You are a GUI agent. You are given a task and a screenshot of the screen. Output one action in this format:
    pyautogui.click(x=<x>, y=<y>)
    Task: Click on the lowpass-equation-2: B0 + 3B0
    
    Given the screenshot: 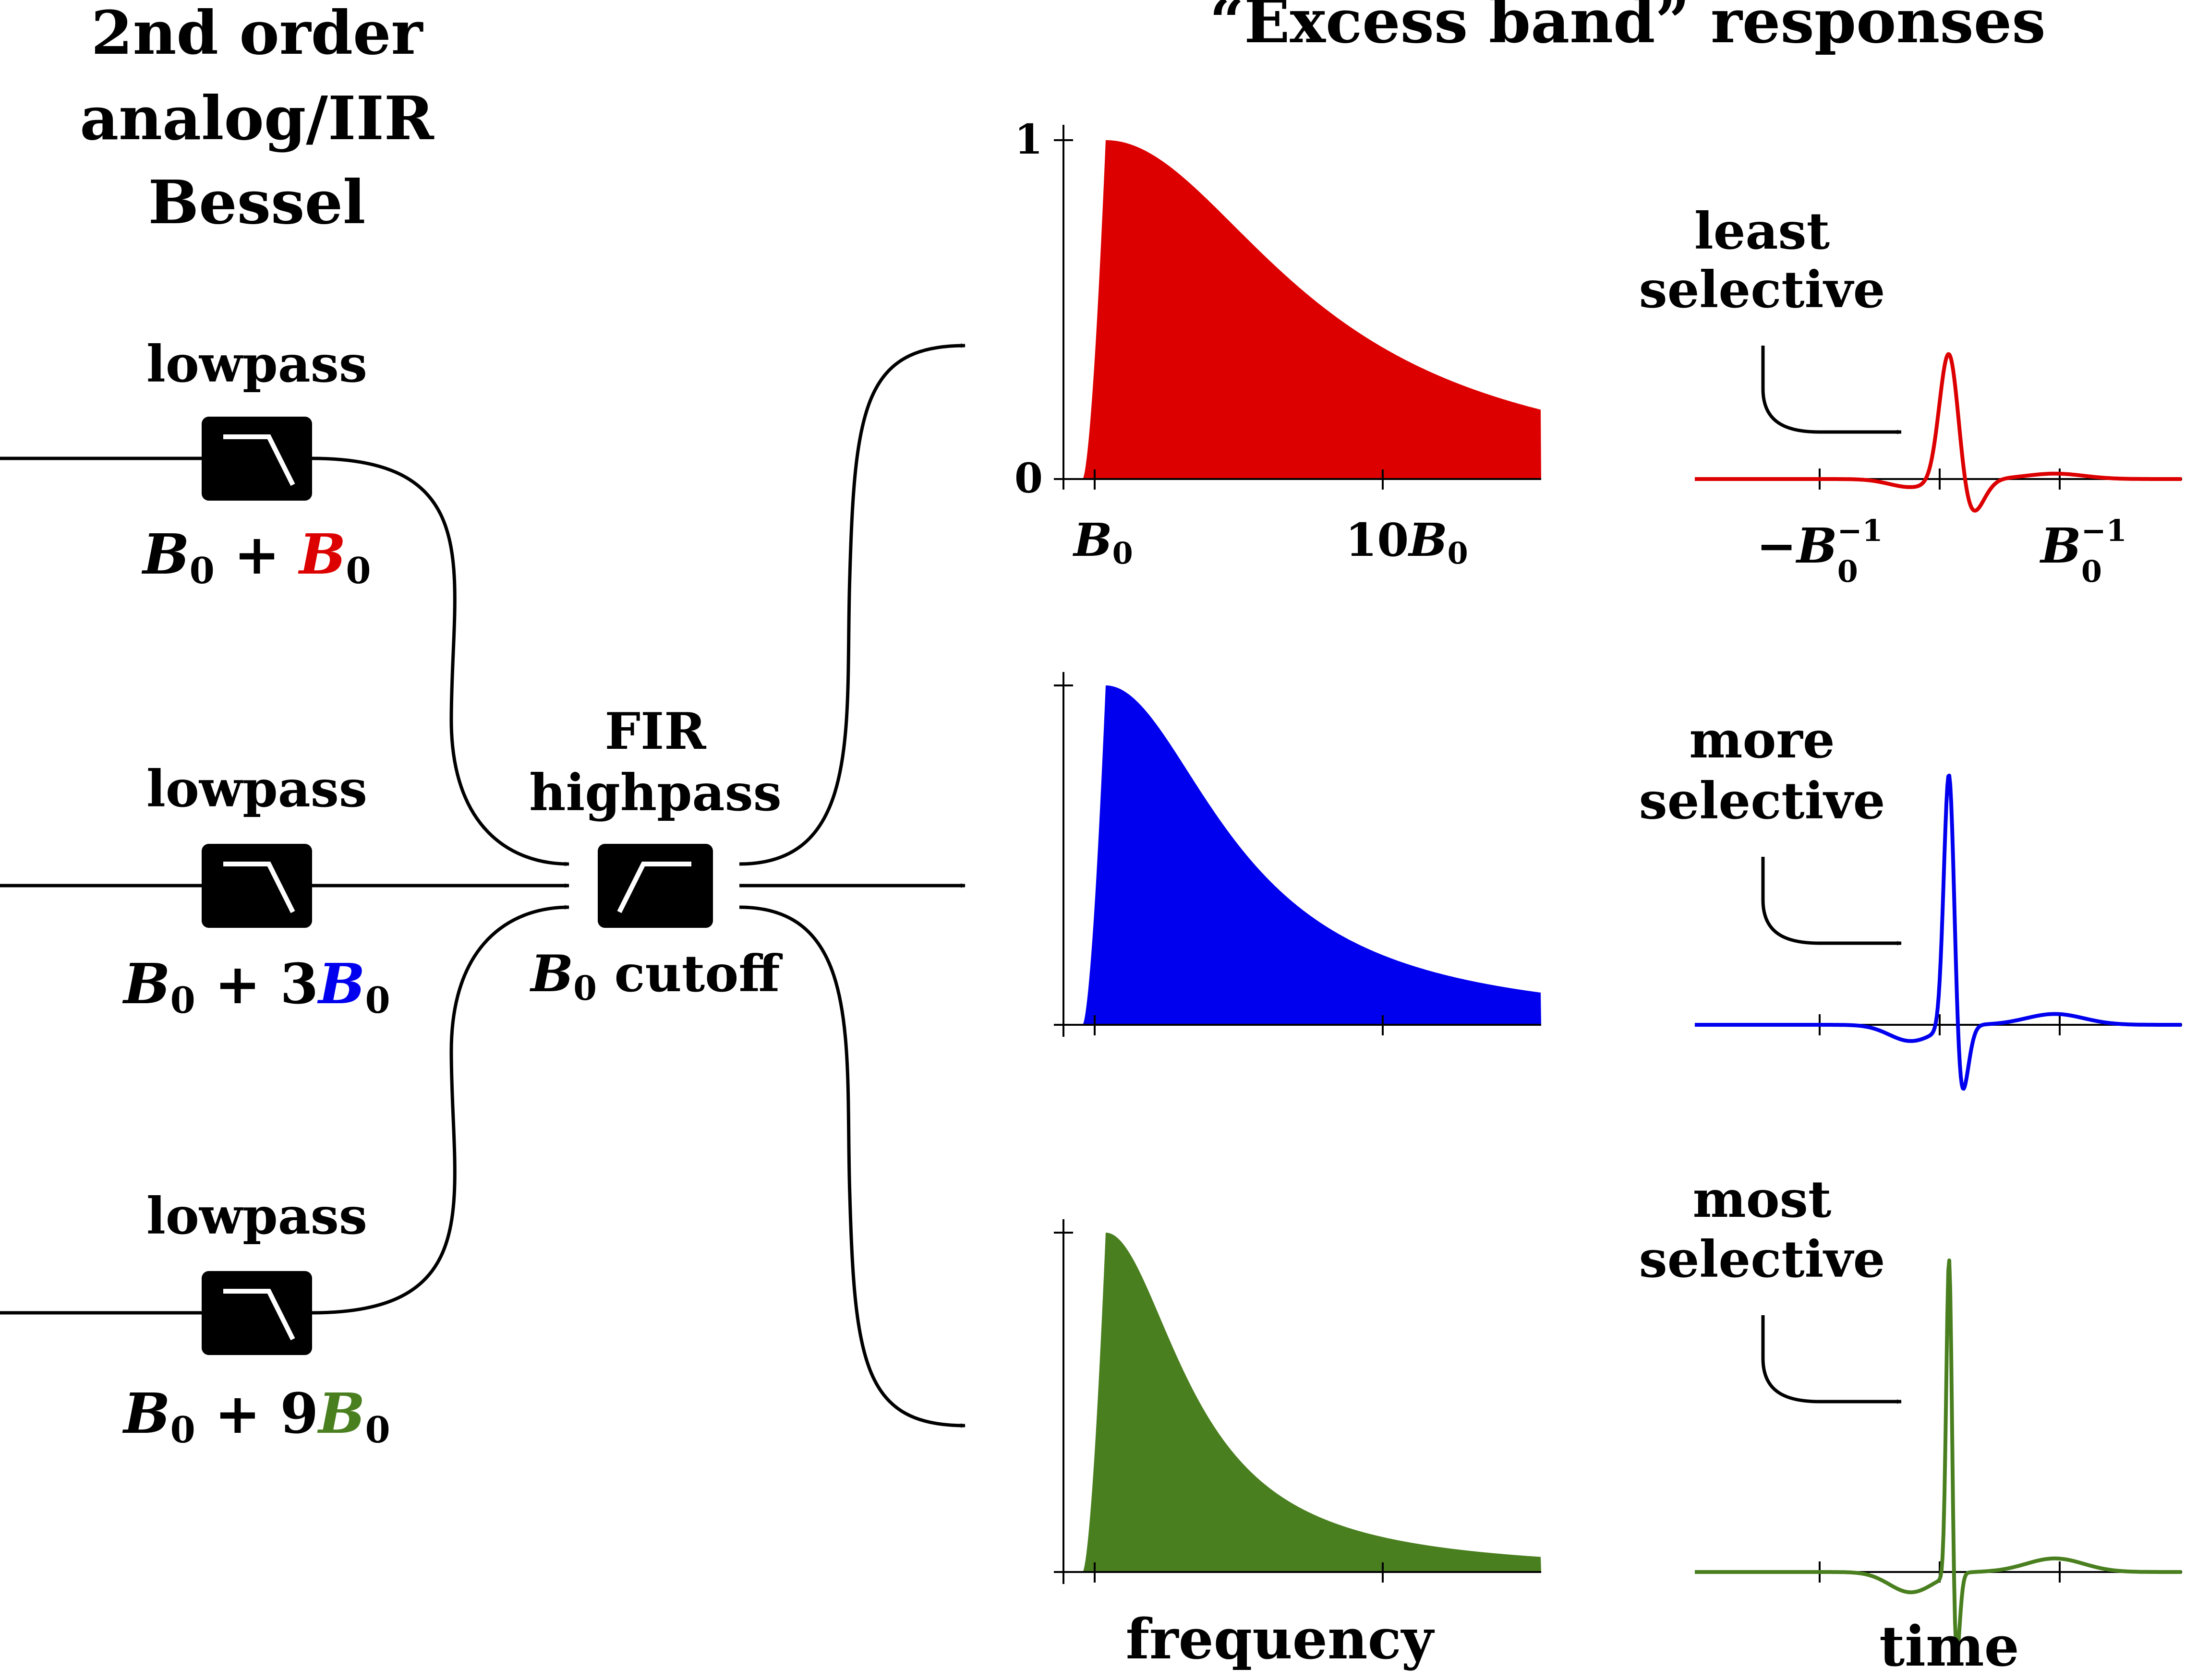 What is the action you would take?
    pyautogui.click(x=256, y=986)
    